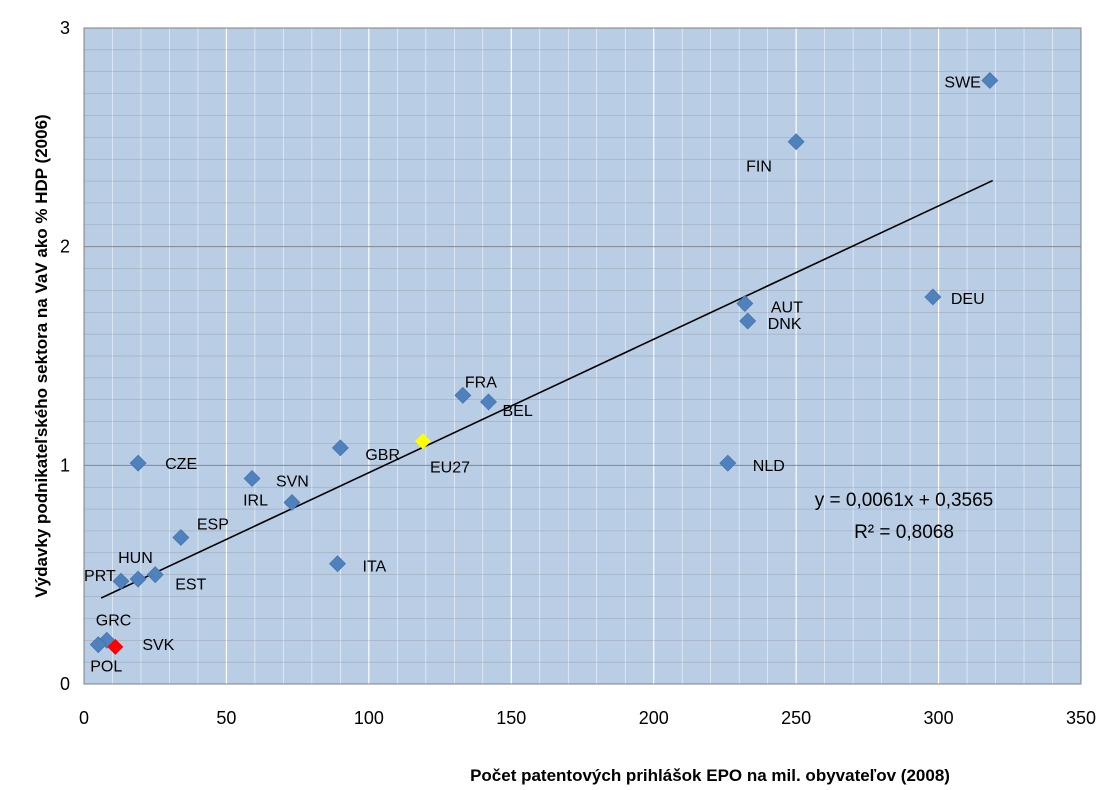 This screenshot has width=1110, height=790. I want to click on x-tick-label: 50, so click(226, 718).